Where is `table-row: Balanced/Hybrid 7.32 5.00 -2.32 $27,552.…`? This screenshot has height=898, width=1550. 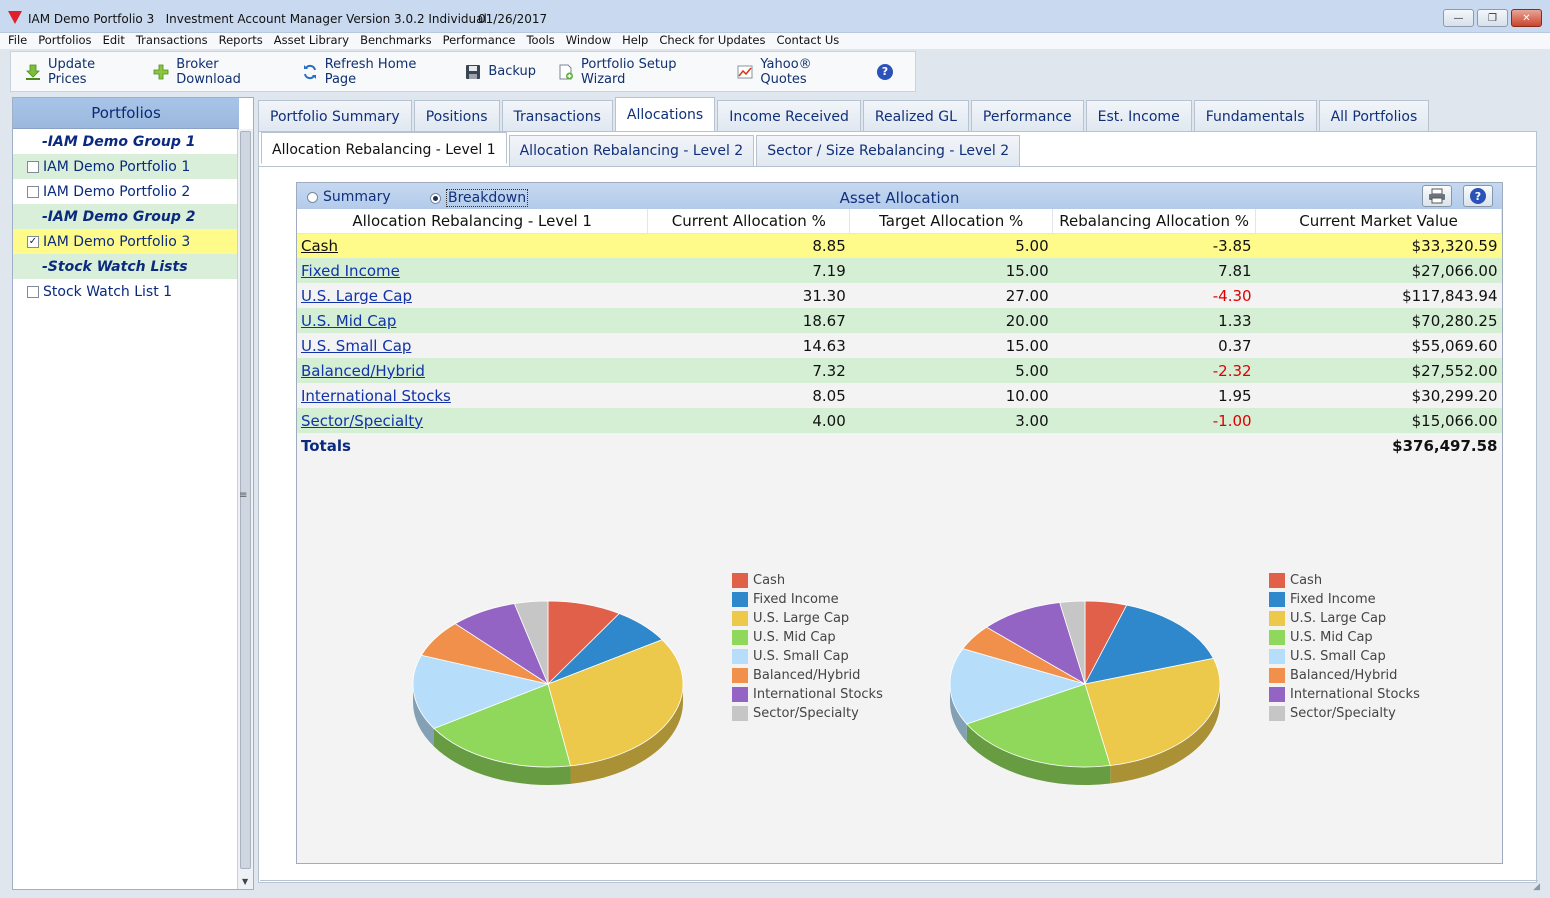
table-row: Balanced/Hybrid 7.32 5.00 -2.32 $27,552.… is located at coordinates (899, 370).